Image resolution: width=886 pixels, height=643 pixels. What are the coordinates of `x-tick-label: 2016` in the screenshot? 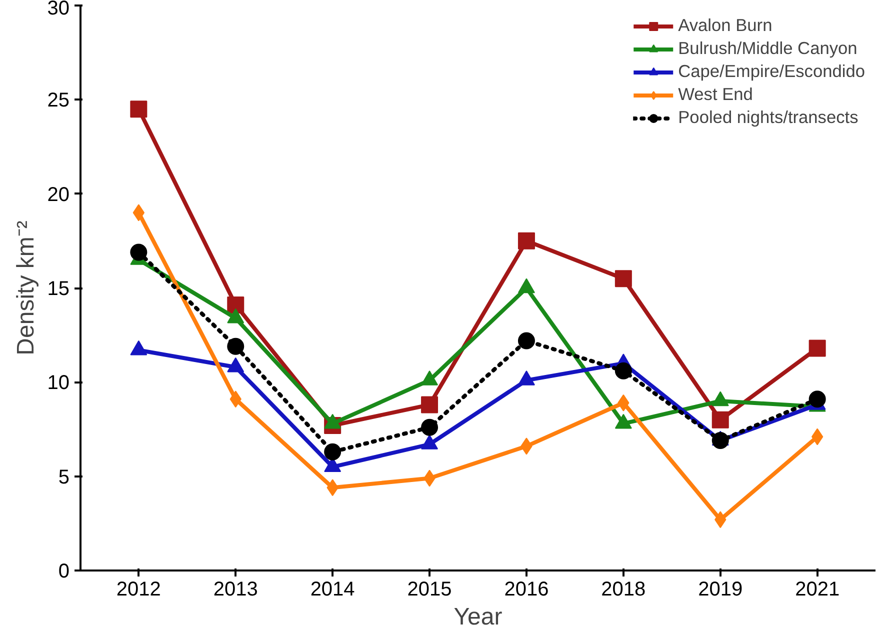 It's located at (526, 589).